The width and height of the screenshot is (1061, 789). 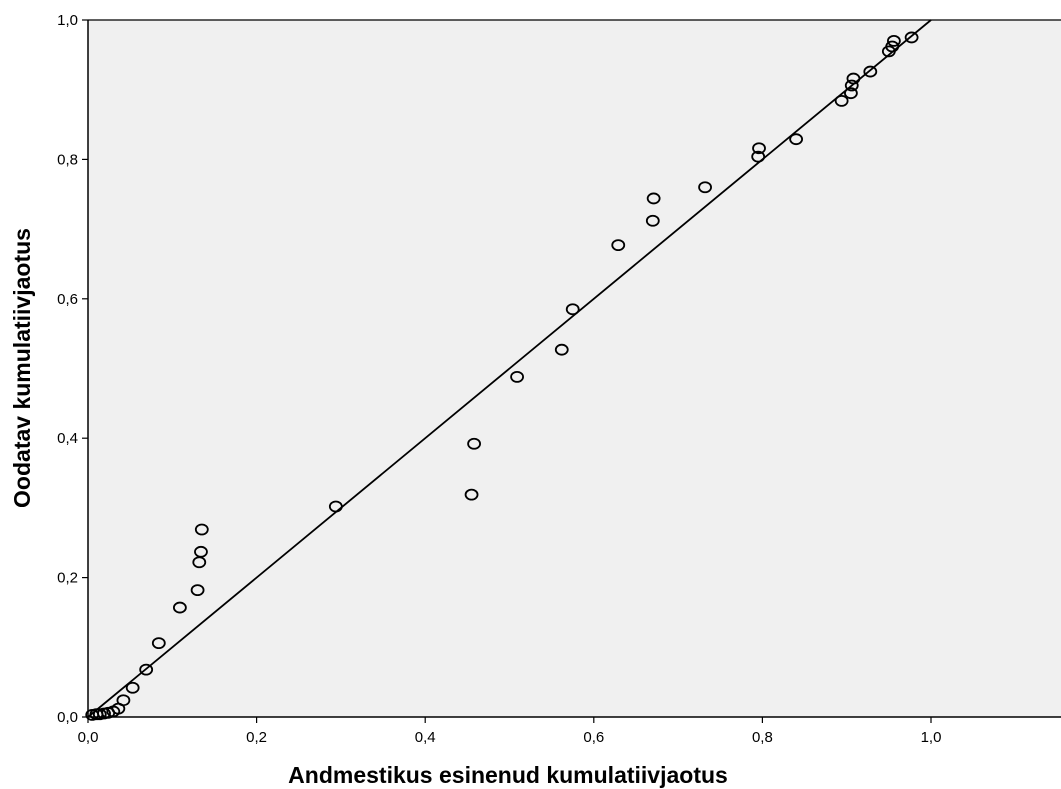 What do you see at coordinates (67, 578) in the screenshot?
I see `y-tick-label: 0,2` at bounding box center [67, 578].